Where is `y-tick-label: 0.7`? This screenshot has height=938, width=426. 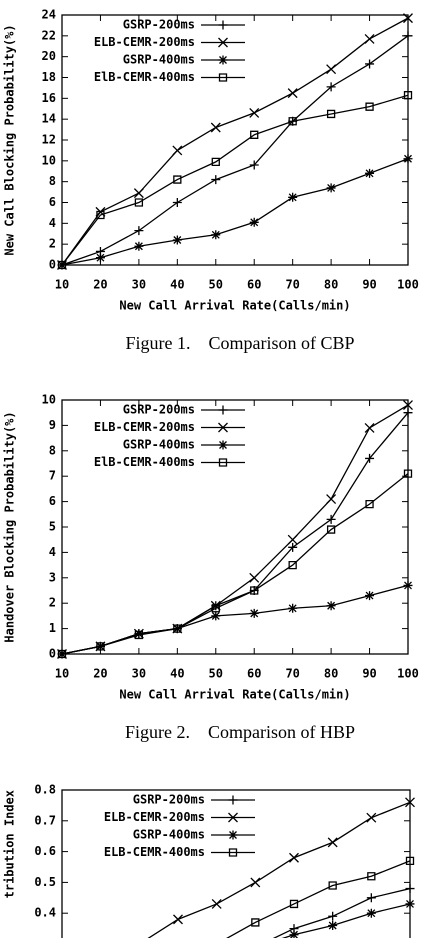
y-tick-label: 0.7 is located at coordinates (45, 820).